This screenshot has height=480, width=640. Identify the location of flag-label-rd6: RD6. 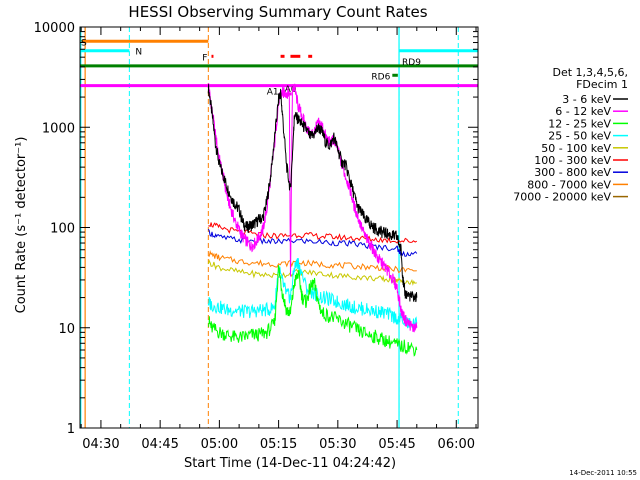
(380, 77).